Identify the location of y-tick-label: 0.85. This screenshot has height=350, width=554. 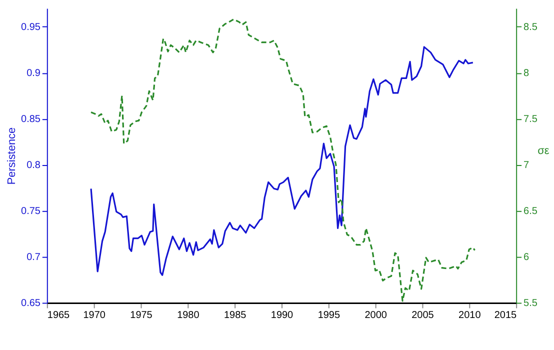
(31, 120).